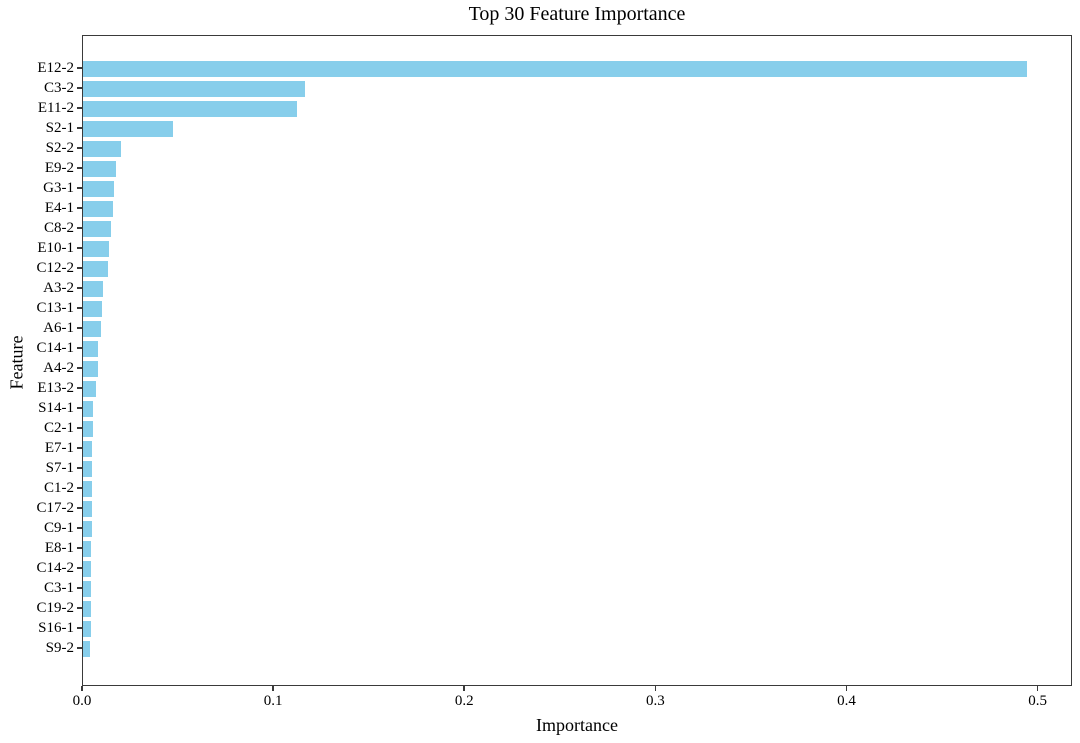 The height and width of the screenshot is (743, 1080). What do you see at coordinates (55, 567) in the screenshot?
I see `y-tick-label-c14-2: C14-2` at bounding box center [55, 567].